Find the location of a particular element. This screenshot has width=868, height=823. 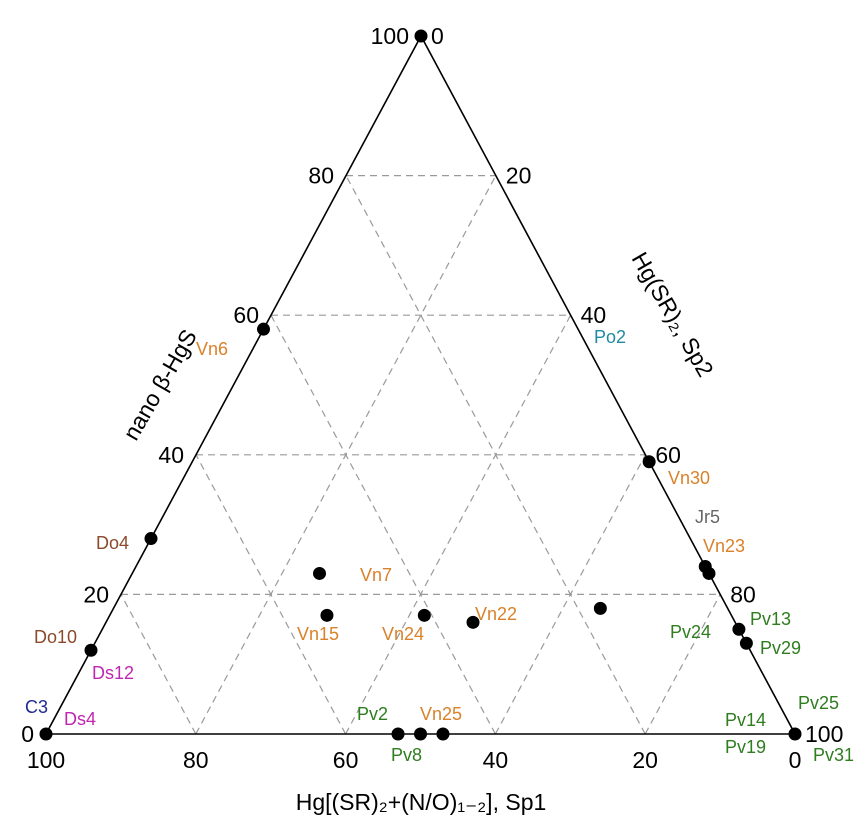

point-label-do4: Do4 is located at coordinates (112, 543).